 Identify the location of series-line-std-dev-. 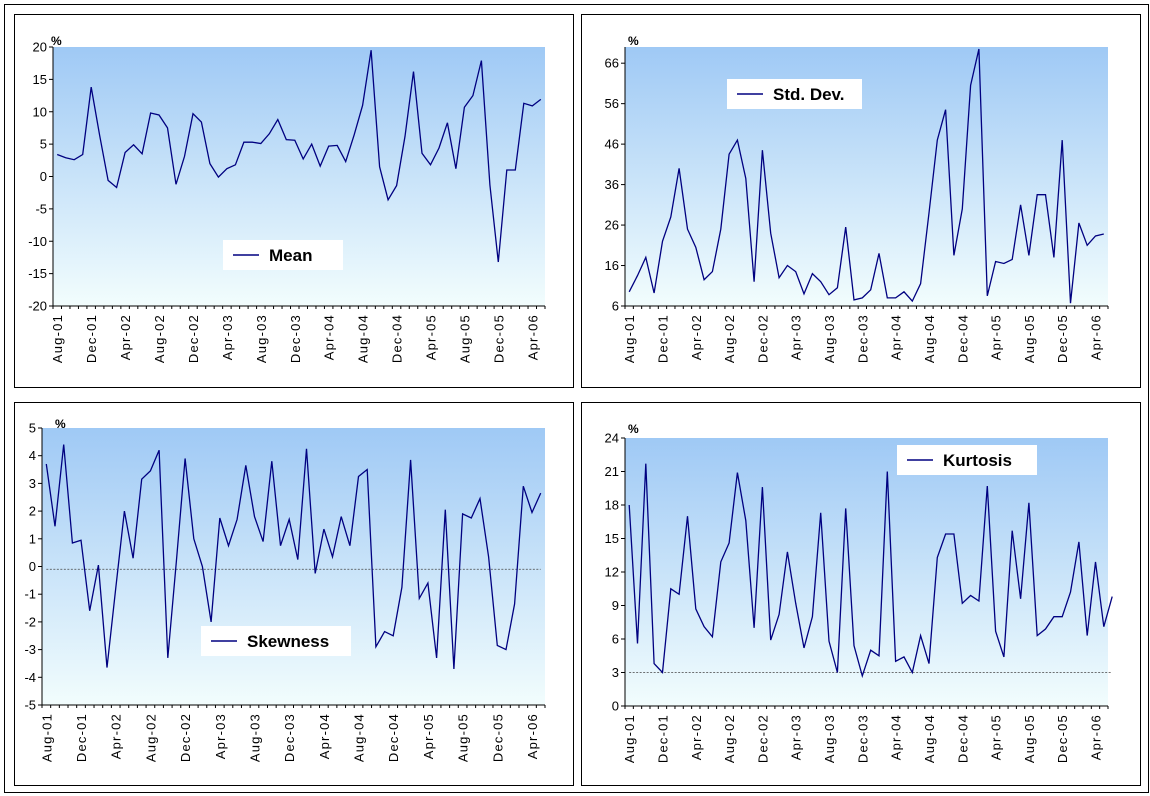
(866, 176).